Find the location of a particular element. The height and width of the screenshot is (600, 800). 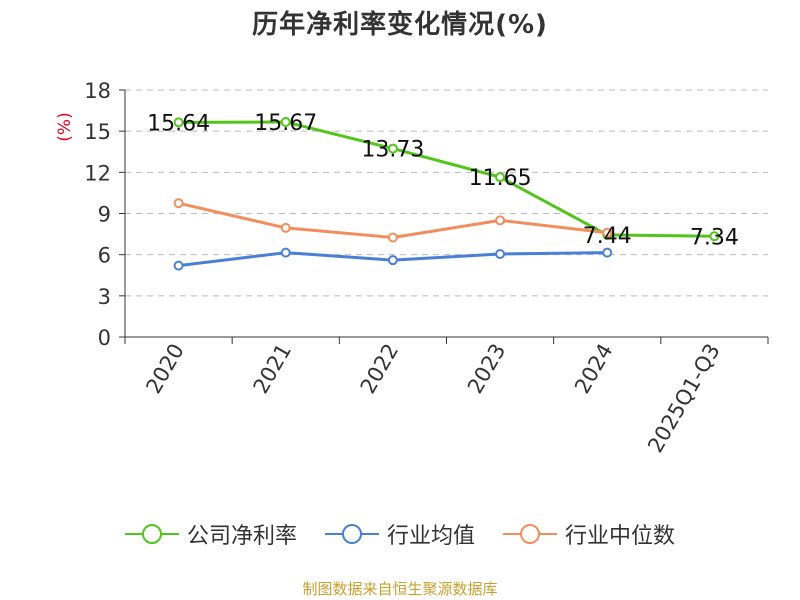

series-line-industry-median is located at coordinates (393, 220).